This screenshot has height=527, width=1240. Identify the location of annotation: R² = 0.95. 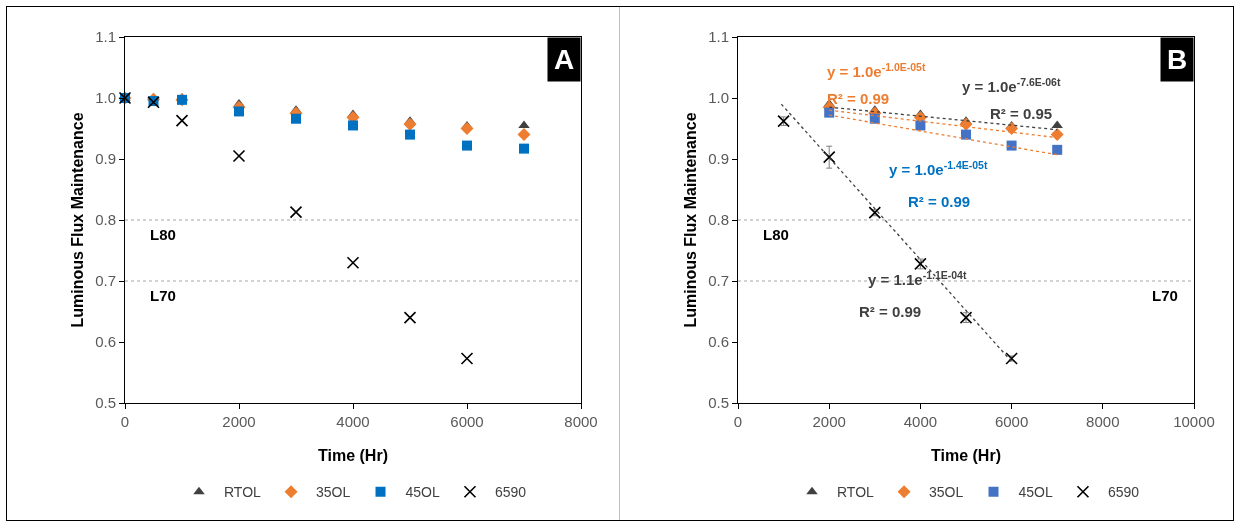
(1021, 113).